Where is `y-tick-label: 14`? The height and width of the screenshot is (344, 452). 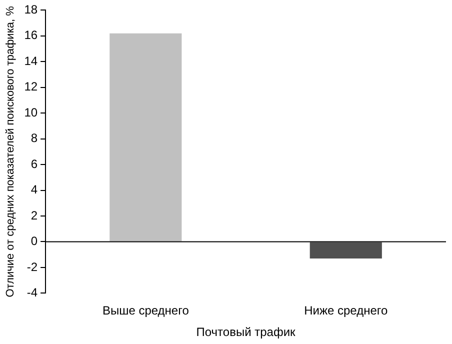
y-tick-label: 14 is located at coordinates (31, 61).